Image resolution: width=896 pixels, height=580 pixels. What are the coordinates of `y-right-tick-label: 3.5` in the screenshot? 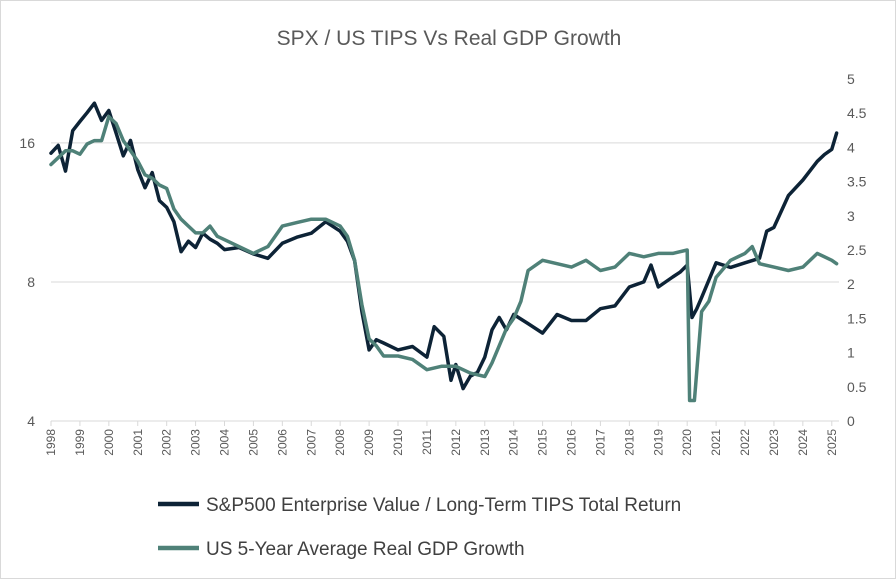 It's located at (857, 182).